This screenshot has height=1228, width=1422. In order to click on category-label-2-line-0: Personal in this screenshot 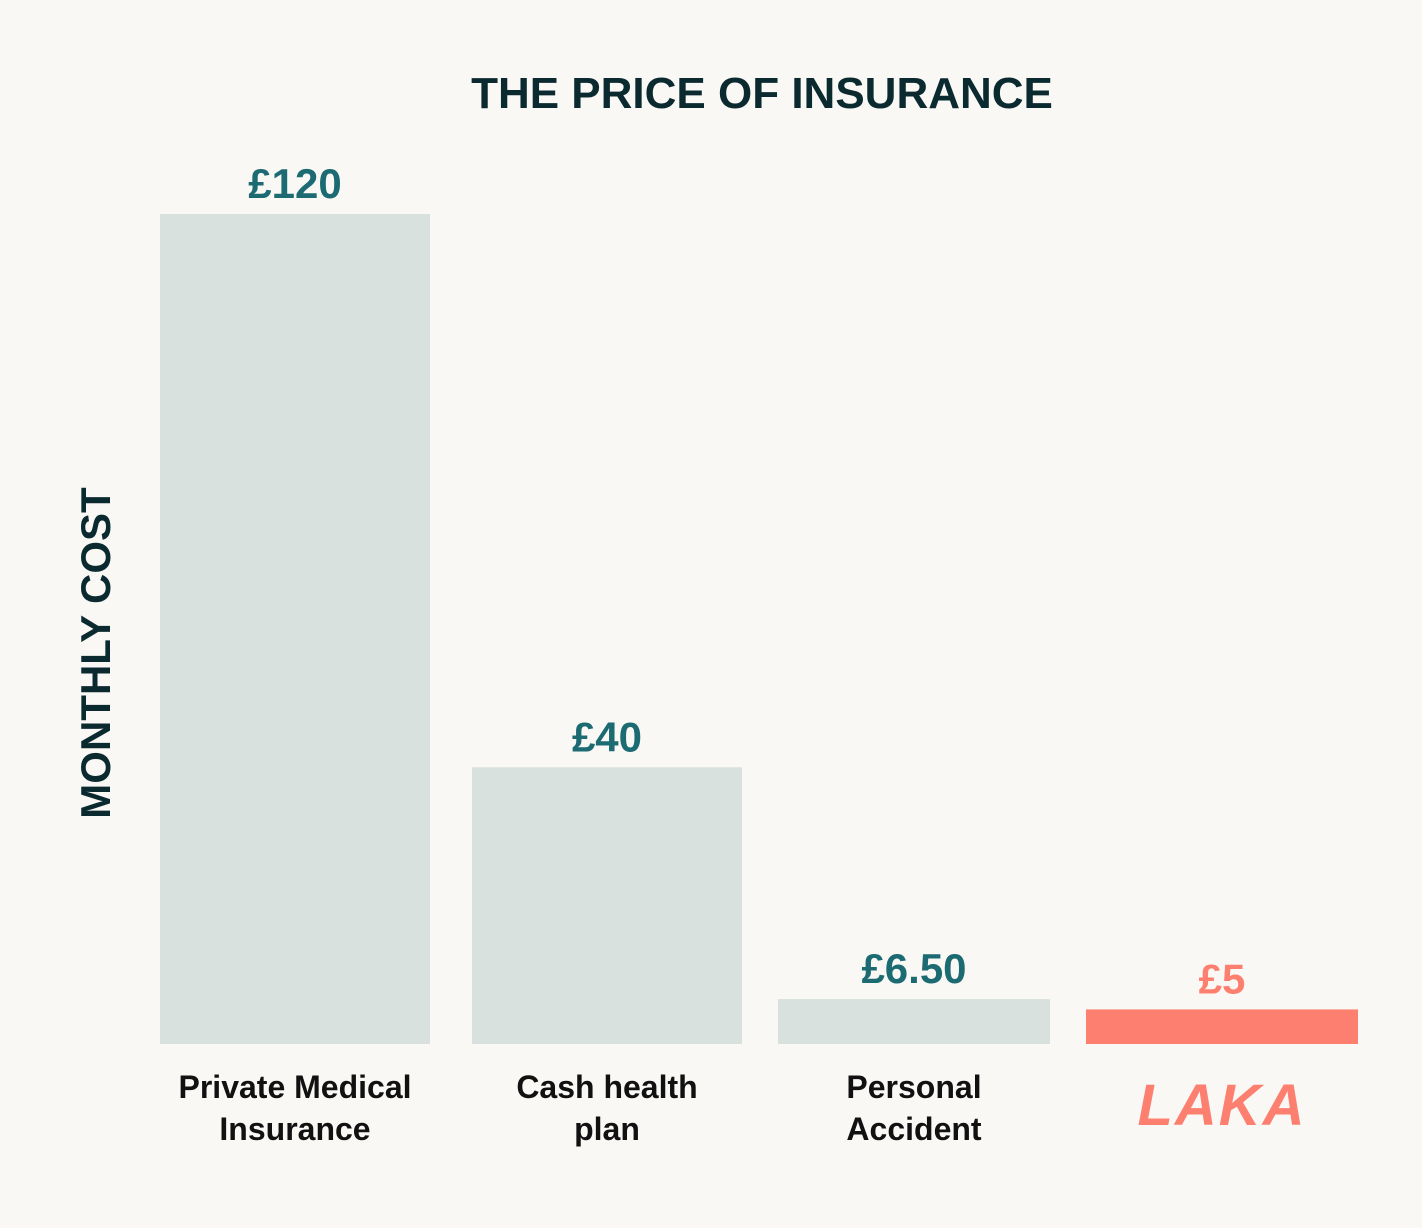, I will do `click(913, 1087)`.